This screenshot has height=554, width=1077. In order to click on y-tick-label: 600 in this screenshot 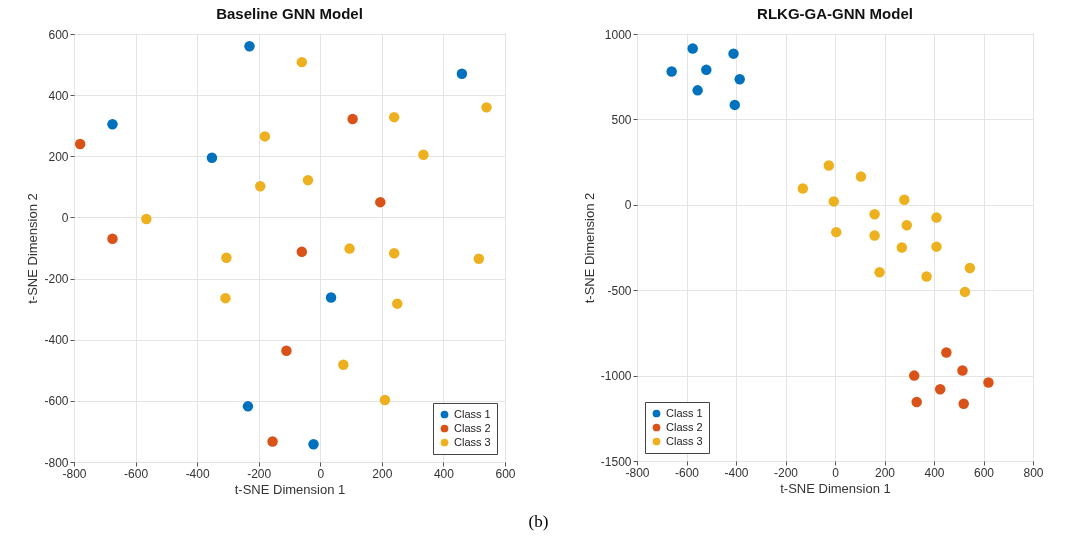, I will do `click(58, 34)`.